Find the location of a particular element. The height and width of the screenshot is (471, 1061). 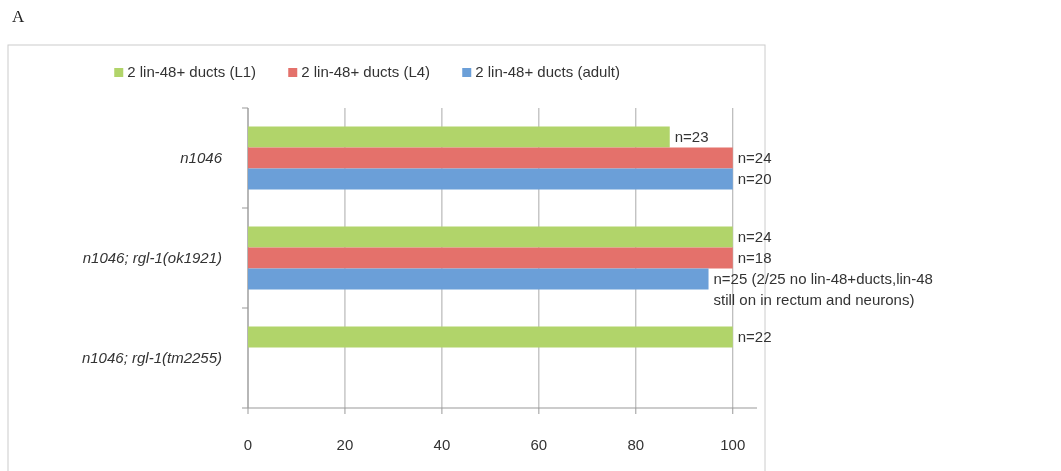

x-tick-label: 0 is located at coordinates (248, 444).